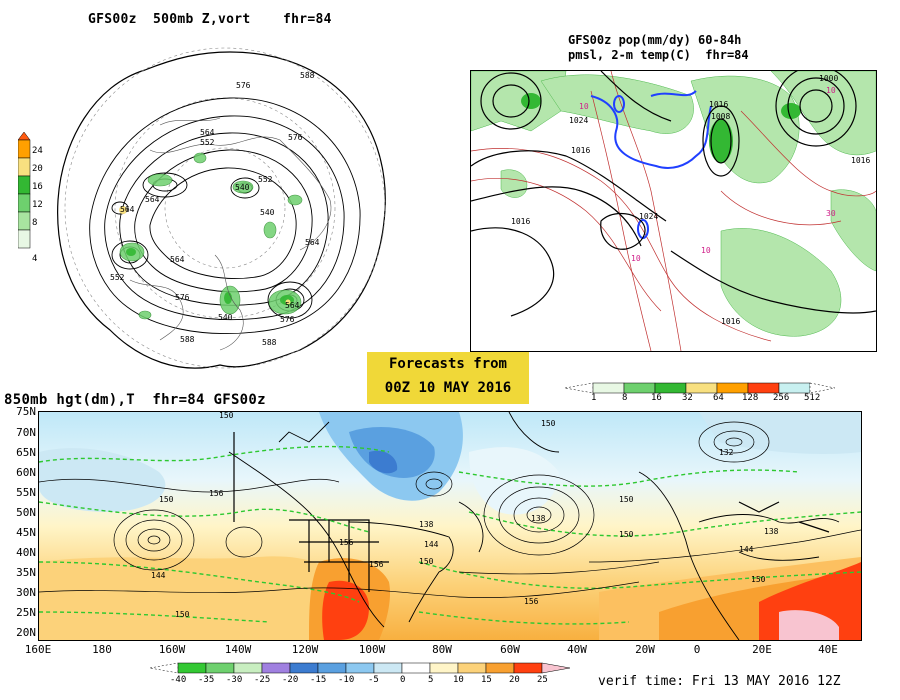 The height and width of the screenshot is (700, 900). What do you see at coordinates (242, 187) in the screenshot?
I see `polar-label-540-a: 540` at bounding box center [242, 187].